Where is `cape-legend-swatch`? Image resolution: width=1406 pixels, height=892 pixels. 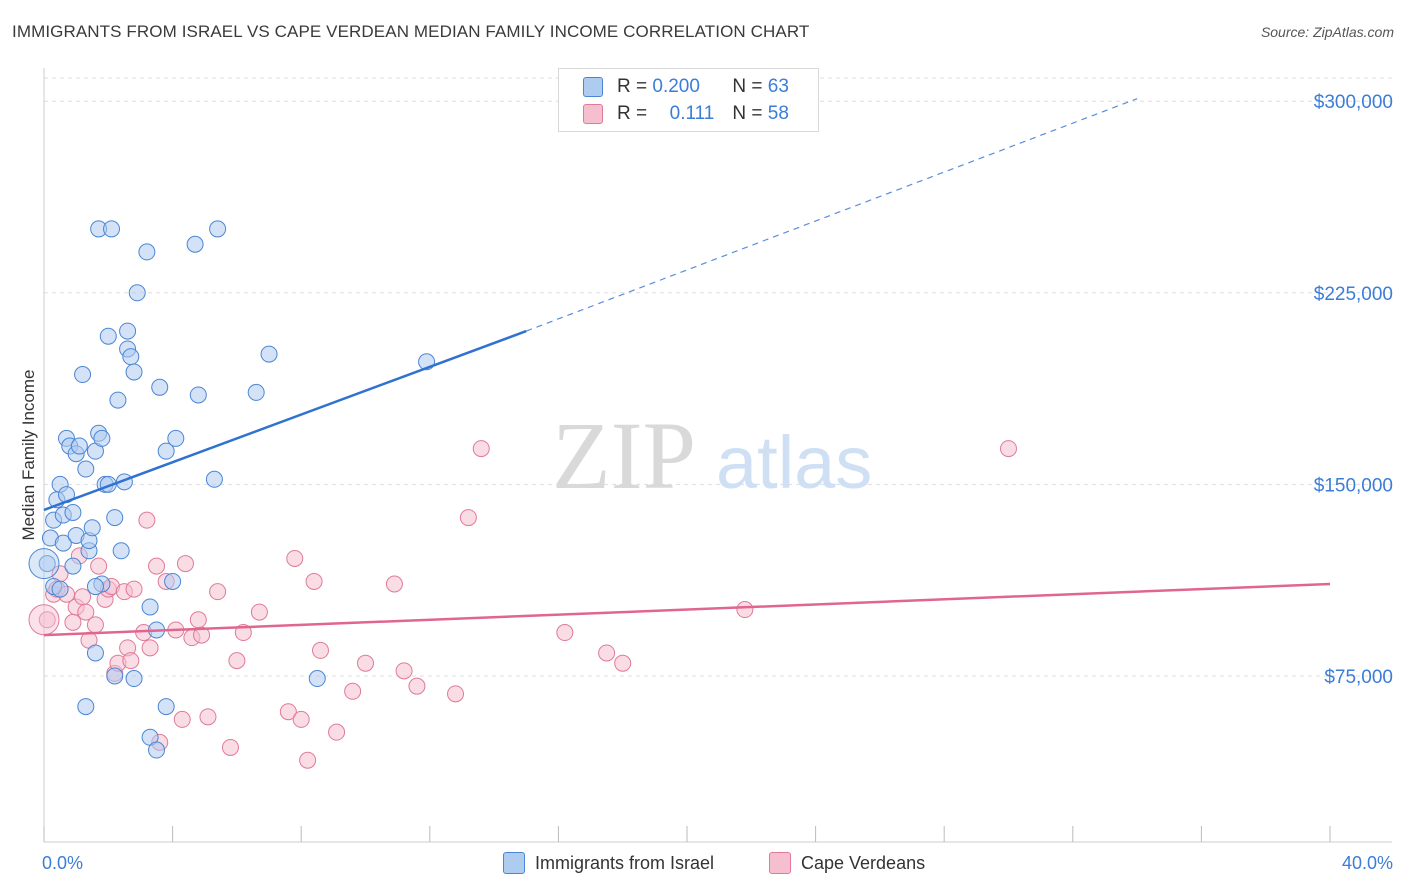 cape-legend-swatch is located at coordinates (780, 863).